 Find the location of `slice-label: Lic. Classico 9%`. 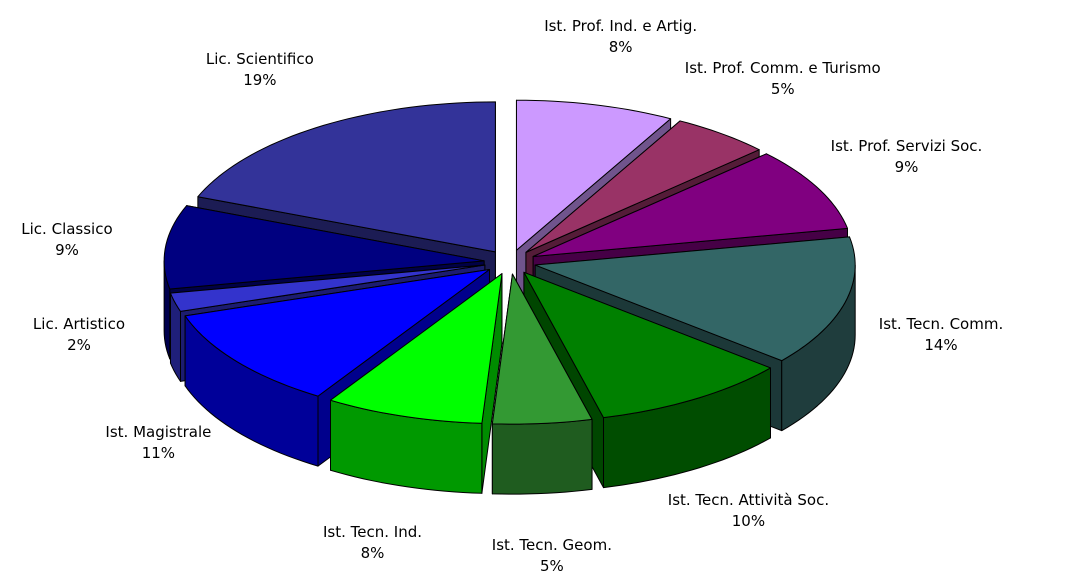

slice-label: Lic. Classico 9% is located at coordinates (66, 240).